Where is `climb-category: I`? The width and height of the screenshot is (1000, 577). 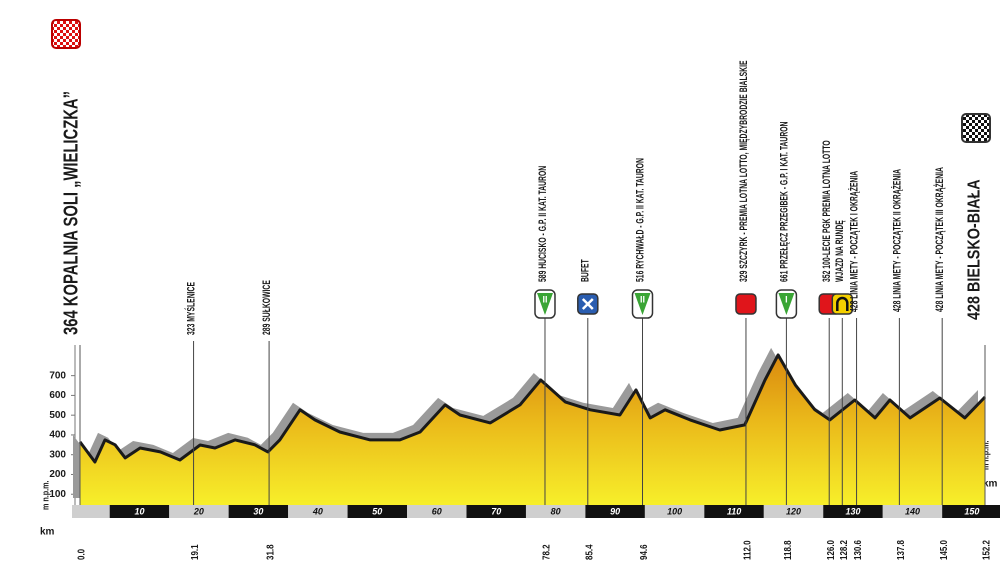
climb-category: I is located at coordinates (786, 299).